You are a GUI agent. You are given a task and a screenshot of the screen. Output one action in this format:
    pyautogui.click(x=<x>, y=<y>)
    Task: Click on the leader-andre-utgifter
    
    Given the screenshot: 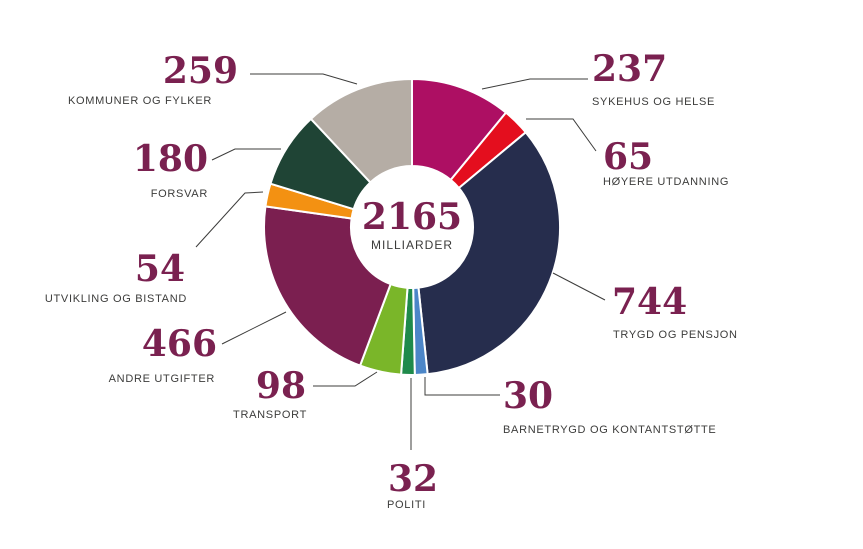 What is the action you would take?
    pyautogui.click(x=254, y=328)
    